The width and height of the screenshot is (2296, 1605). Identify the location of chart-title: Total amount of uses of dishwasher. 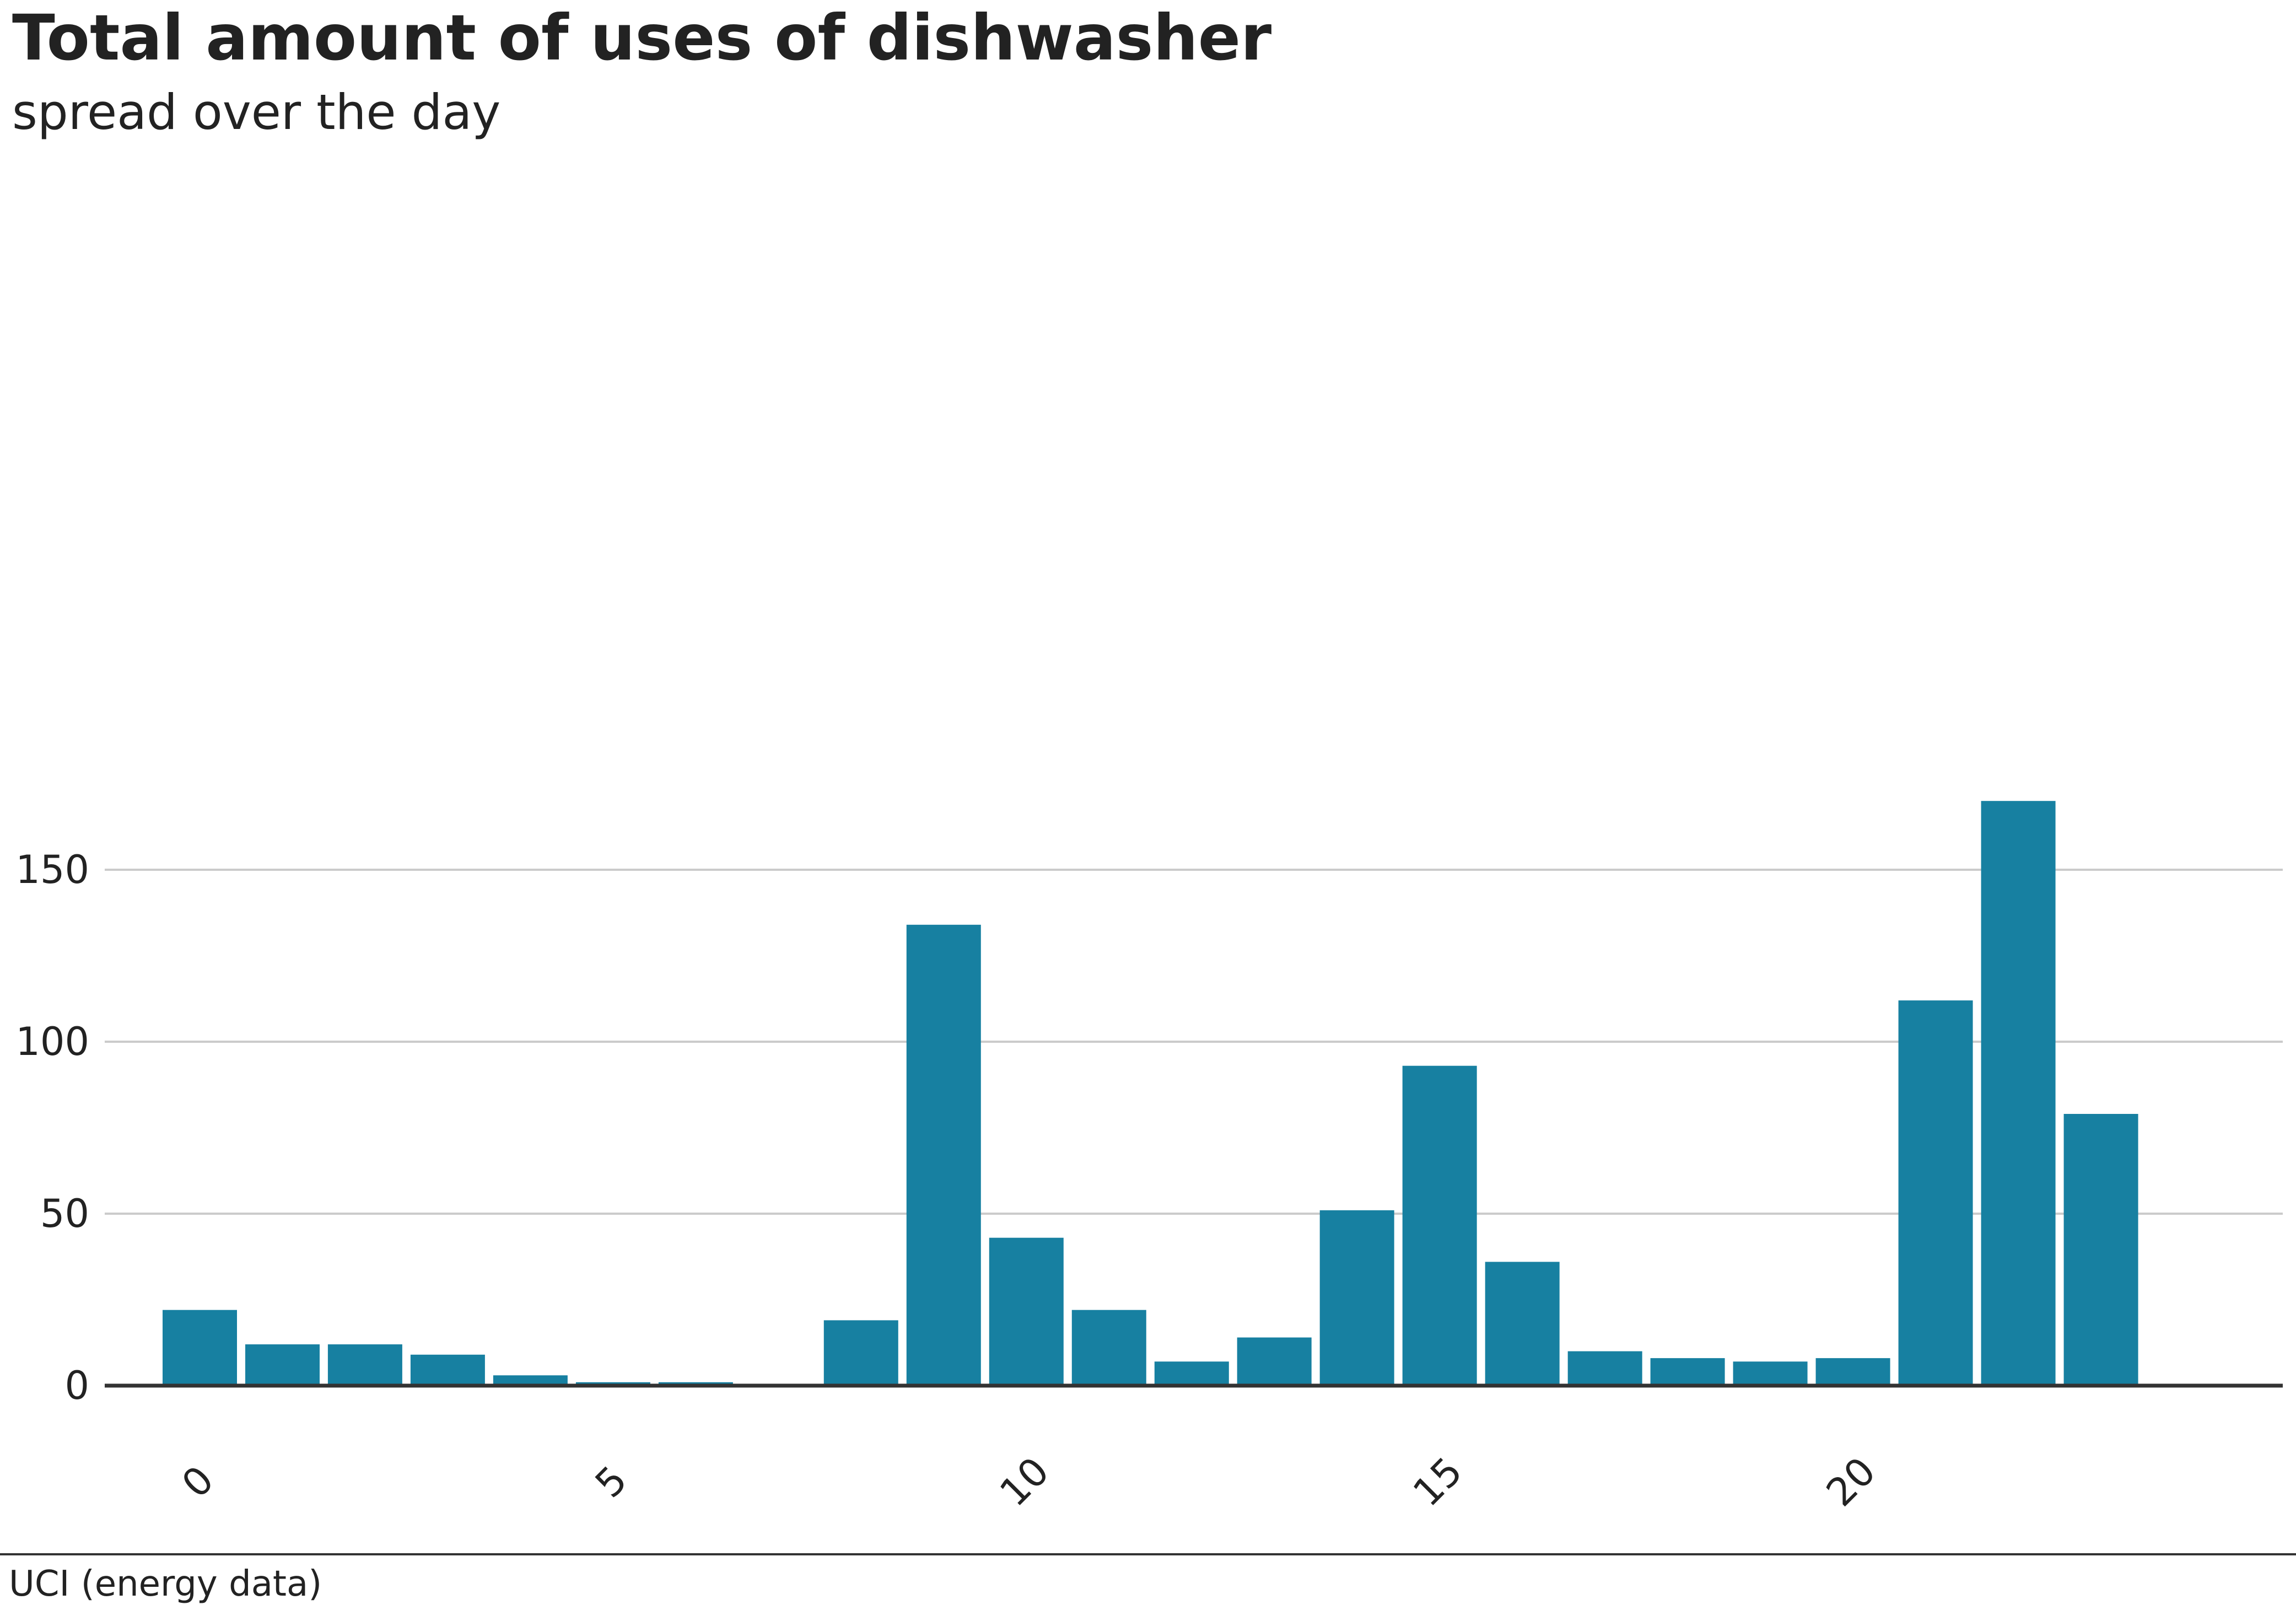
(642, 37).